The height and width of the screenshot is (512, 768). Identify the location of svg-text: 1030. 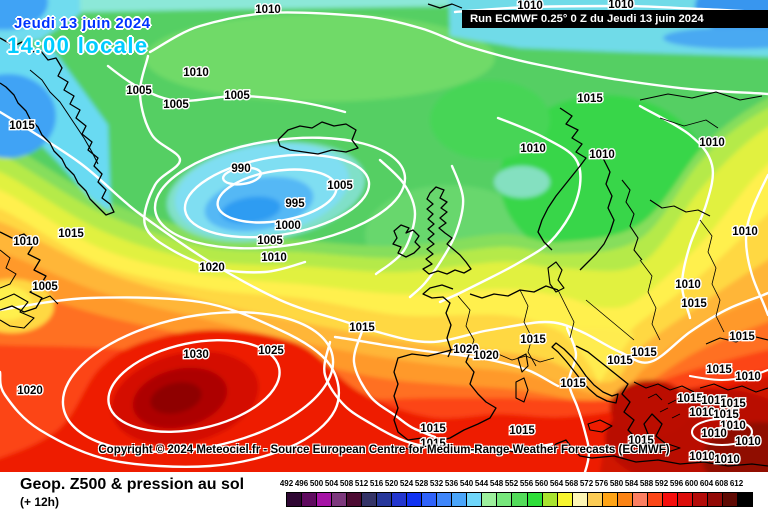
(196, 355).